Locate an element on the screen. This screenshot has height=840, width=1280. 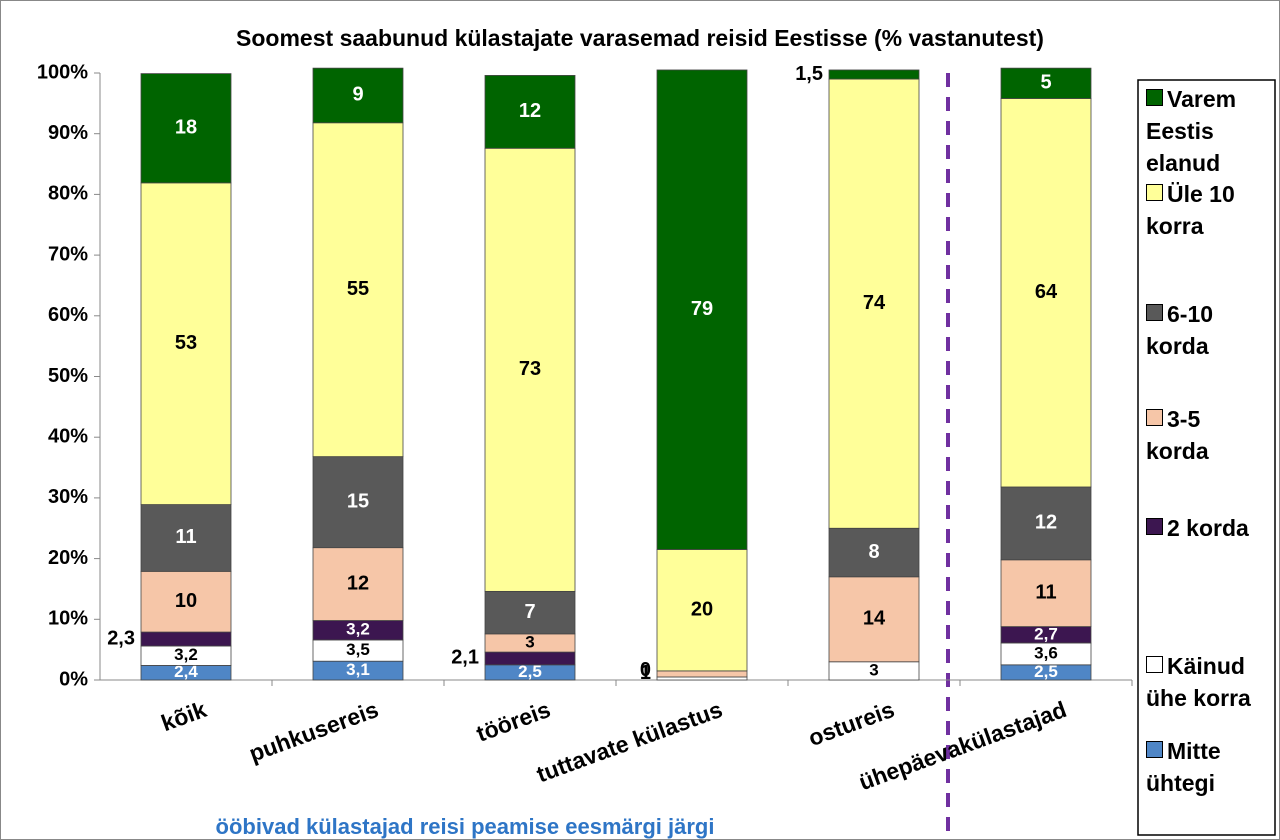
data-label: 3,5 is located at coordinates (358, 649).